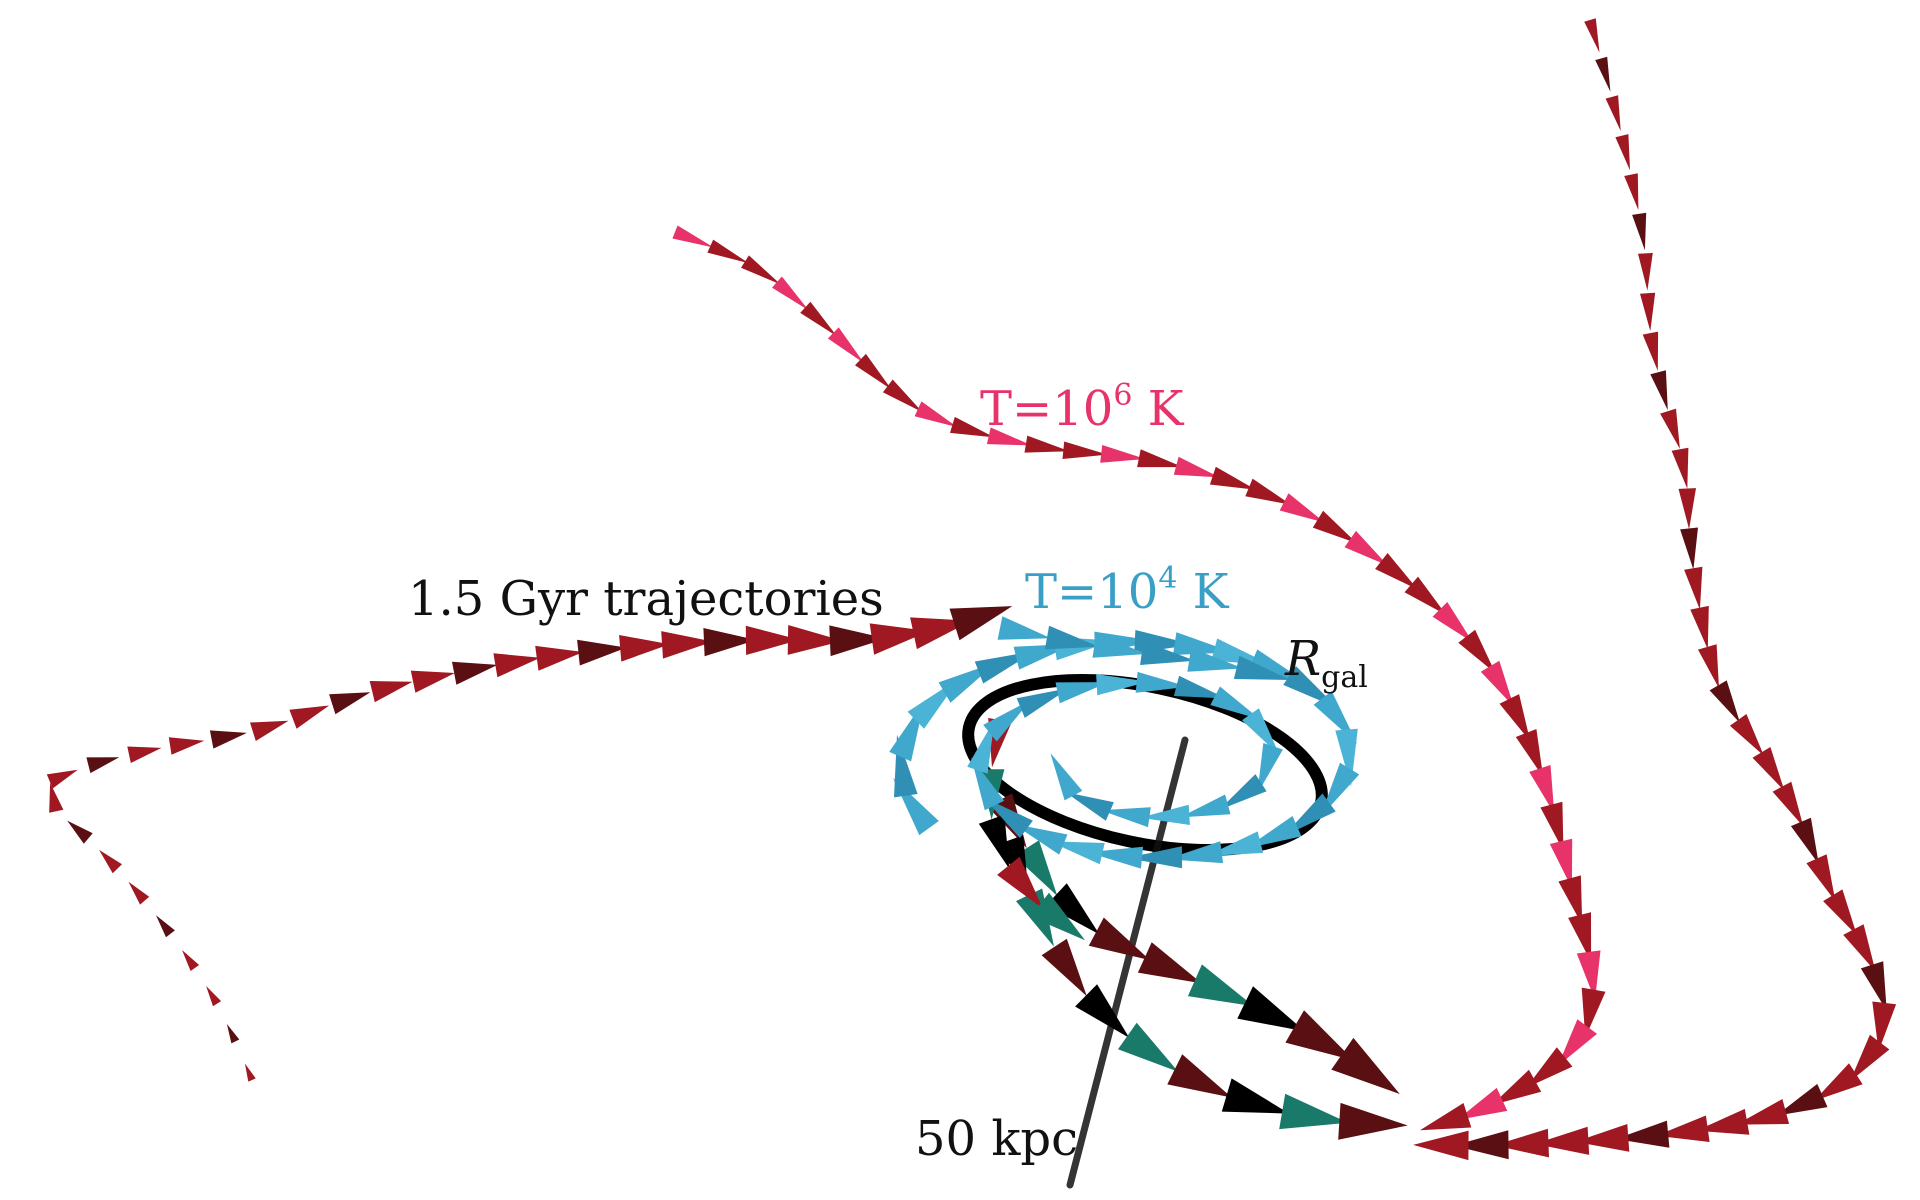 The width and height of the screenshot is (1920, 1200). What do you see at coordinates (1082, 407) in the screenshot?
I see `hot-gas-label: T=106 K` at bounding box center [1082, 407].